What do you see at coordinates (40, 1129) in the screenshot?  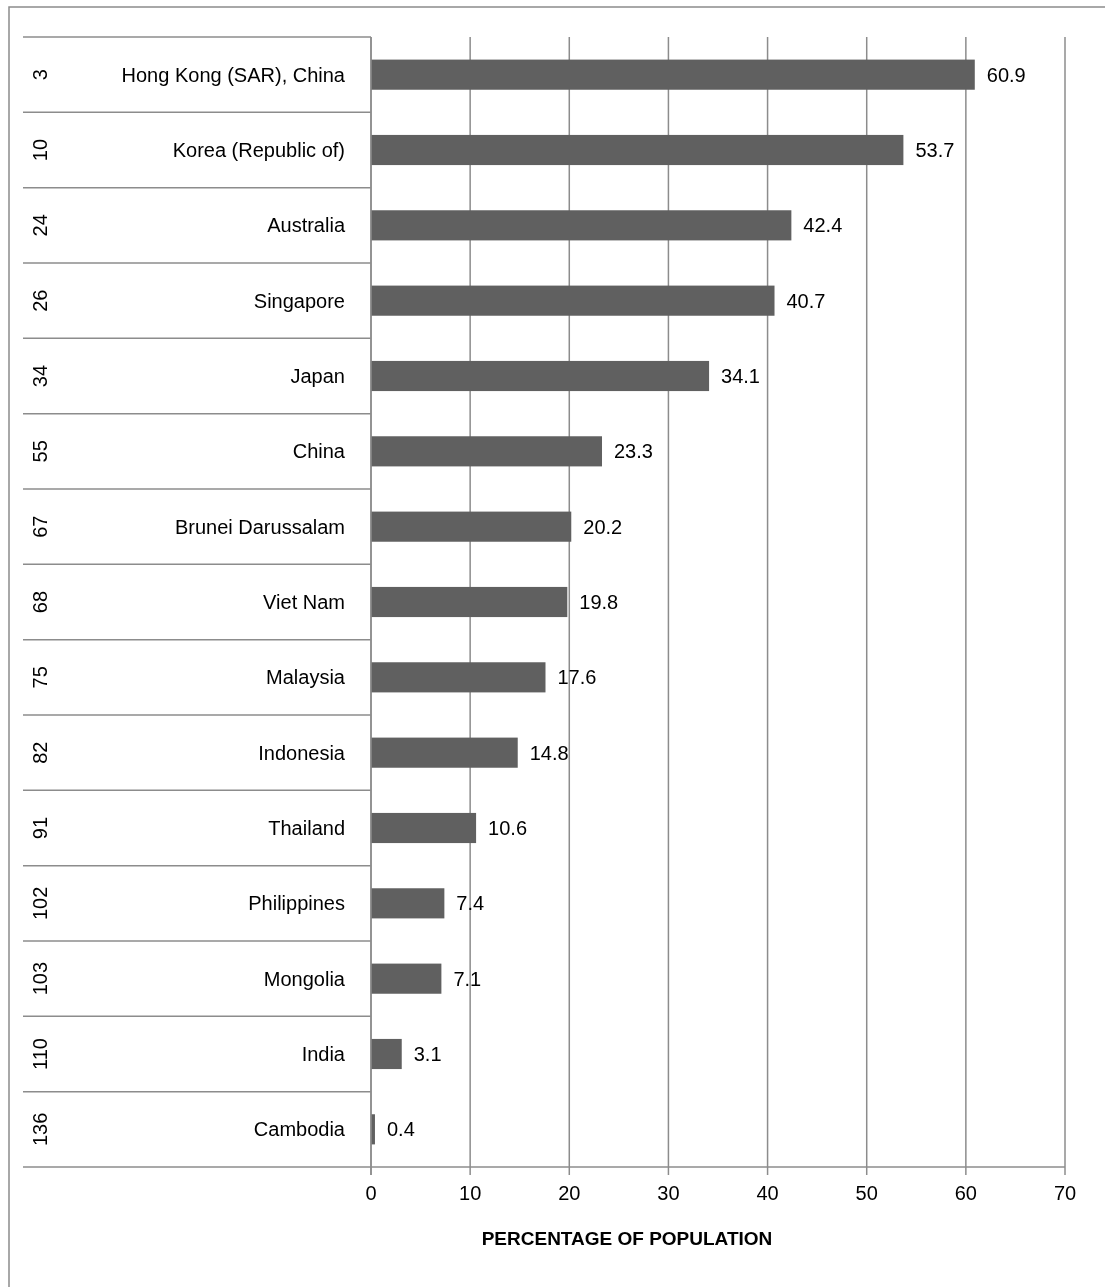 I see `y2-tick-label: 136` at bounding box center [40, 1129].